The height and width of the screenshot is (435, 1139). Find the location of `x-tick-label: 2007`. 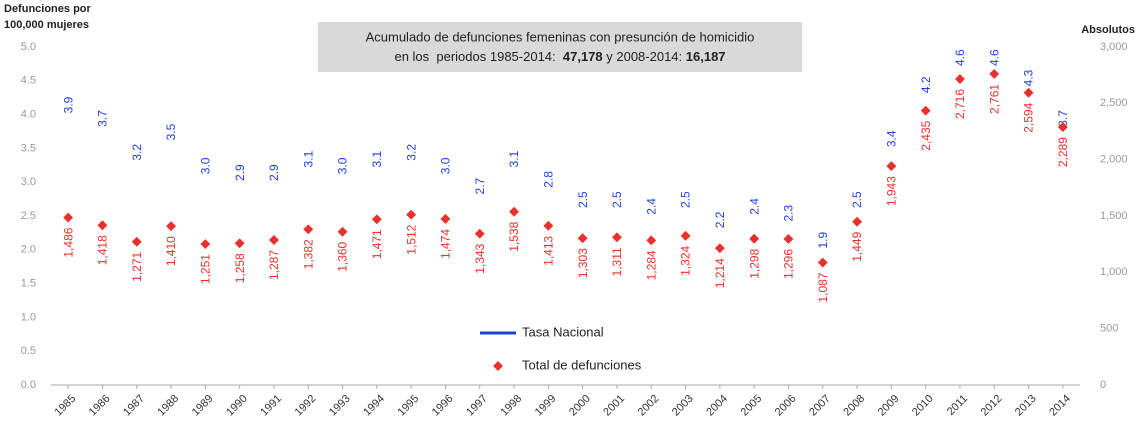

x-tick-label: 2007 is located at coordinates (820, 406).